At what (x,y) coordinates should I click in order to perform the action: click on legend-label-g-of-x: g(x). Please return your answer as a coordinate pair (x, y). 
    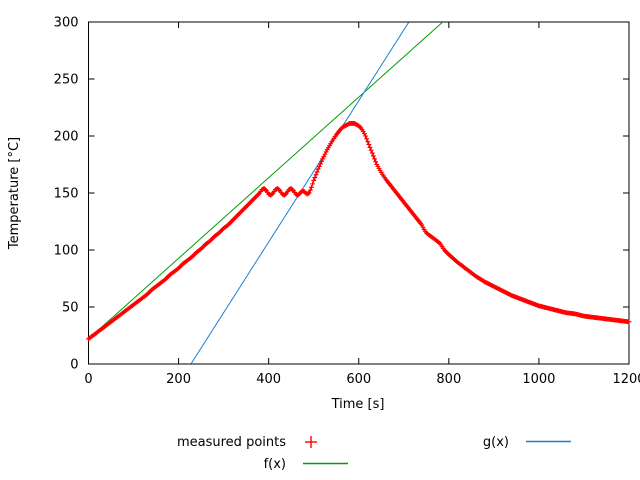
    Looking at the image, I should click on (496, 442).